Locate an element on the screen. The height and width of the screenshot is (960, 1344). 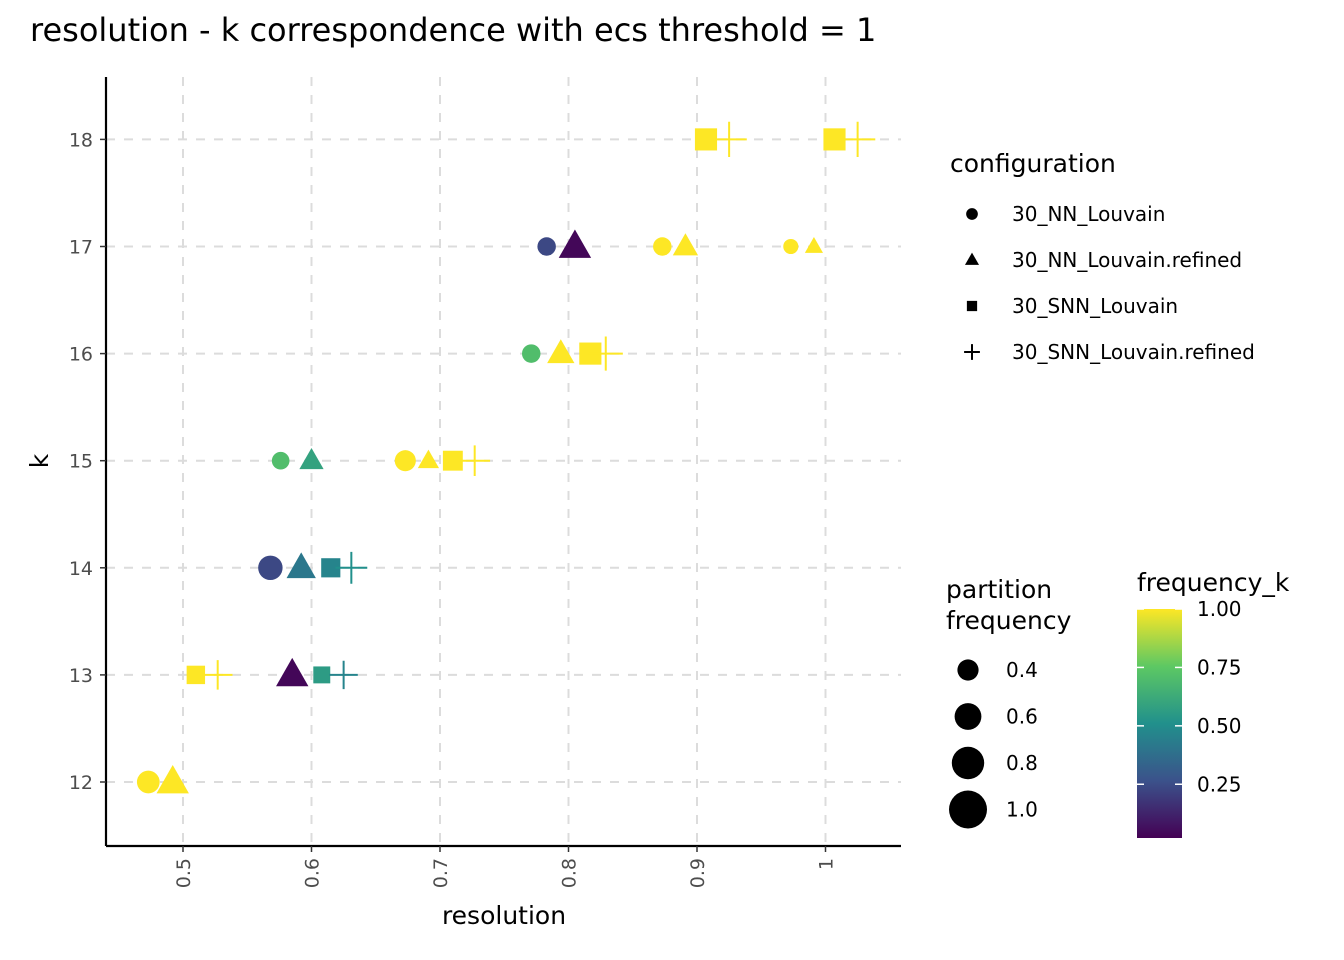
y-tick-label: 12 is located at coordinates (81, 783).